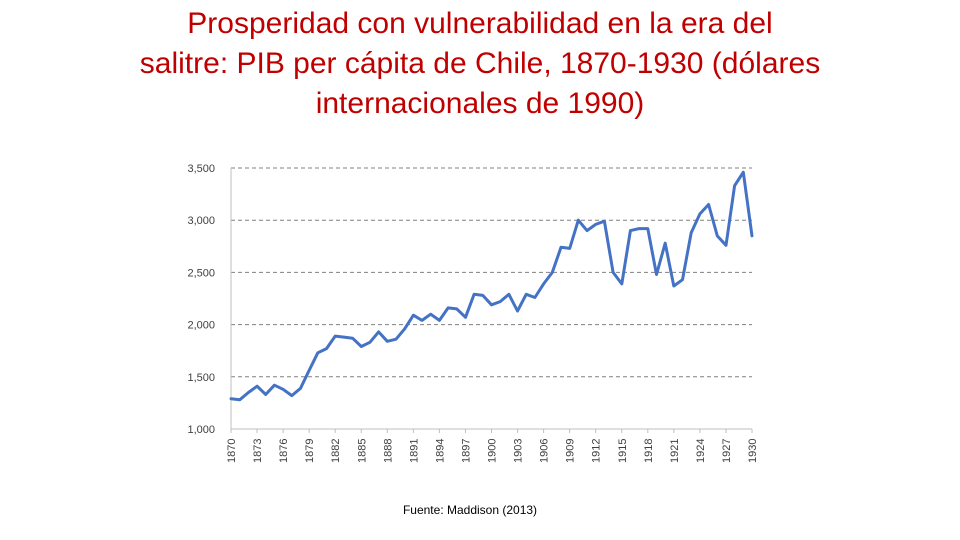  I want to click on x-tick-label: 1894, so click(440, 451).